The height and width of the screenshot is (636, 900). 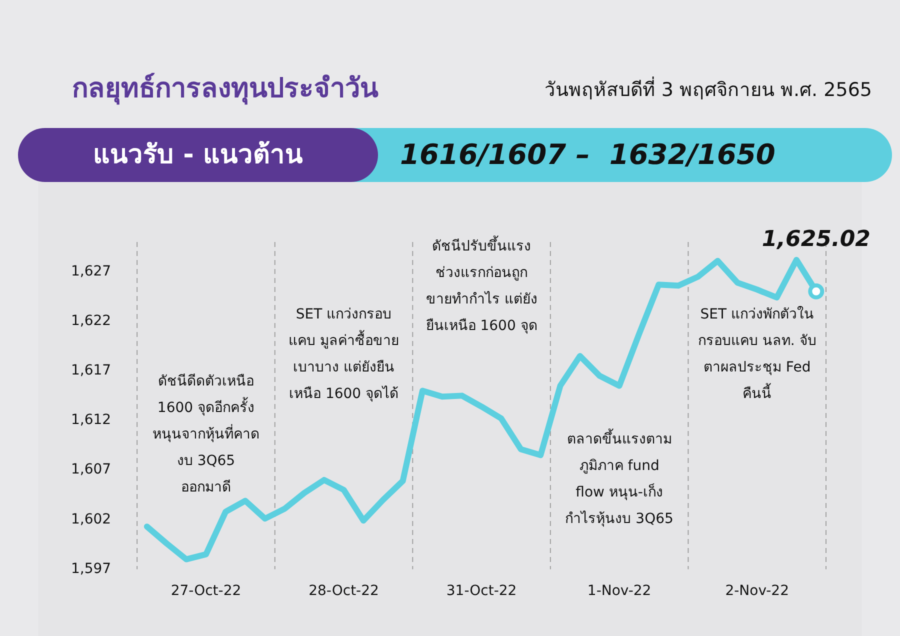 What do you see at coordinates (206, 591) in the screenshot?
I see `x-tick-label: 27-Oct-22` at bounding box center [206, 591].